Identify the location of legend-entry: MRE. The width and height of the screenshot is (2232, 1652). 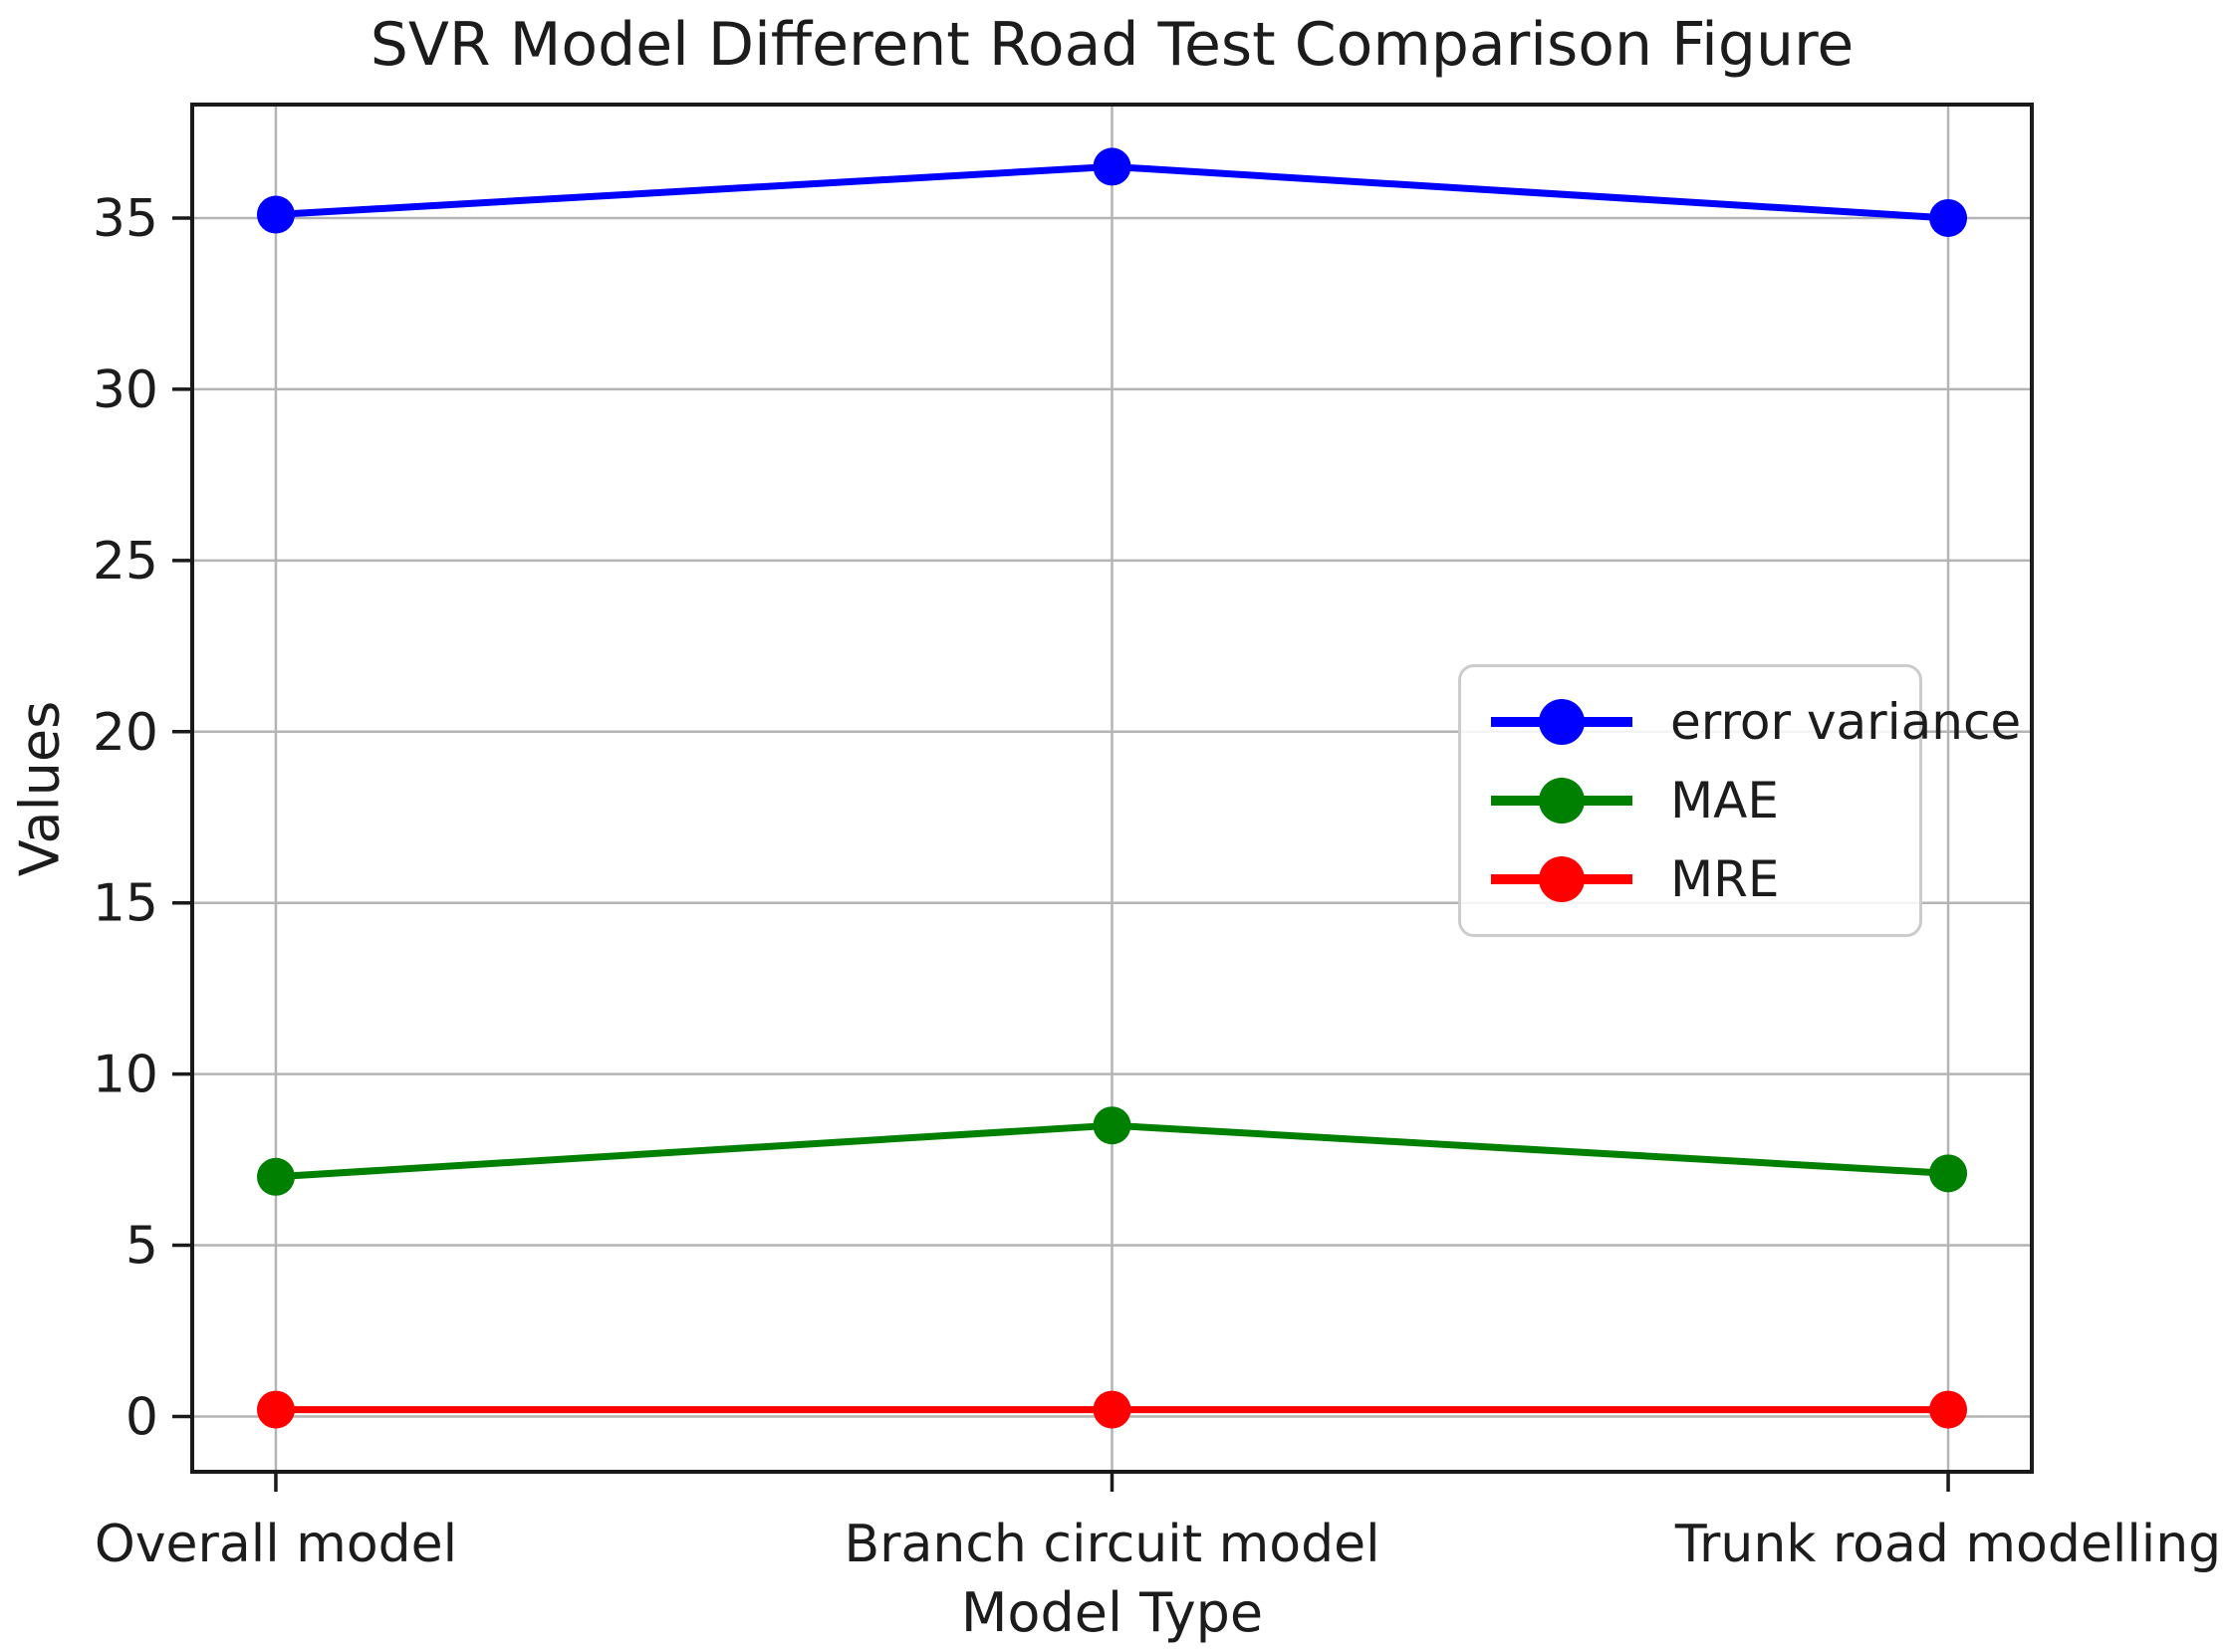
(1690, 879).